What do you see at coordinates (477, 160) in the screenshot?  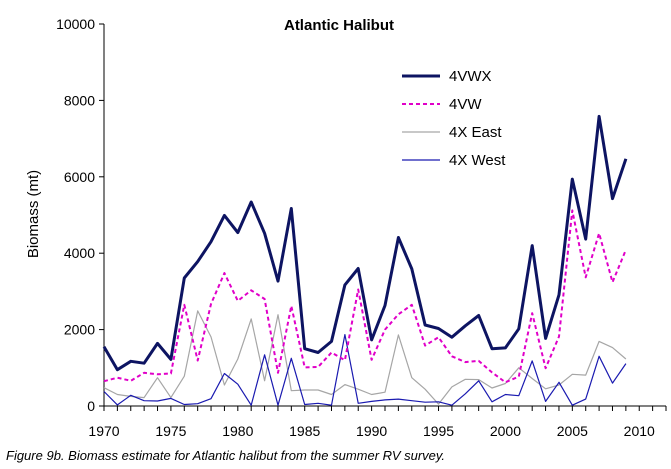 I see `legend-label-4x-west: 4X West` at bounding box center [477, 160].